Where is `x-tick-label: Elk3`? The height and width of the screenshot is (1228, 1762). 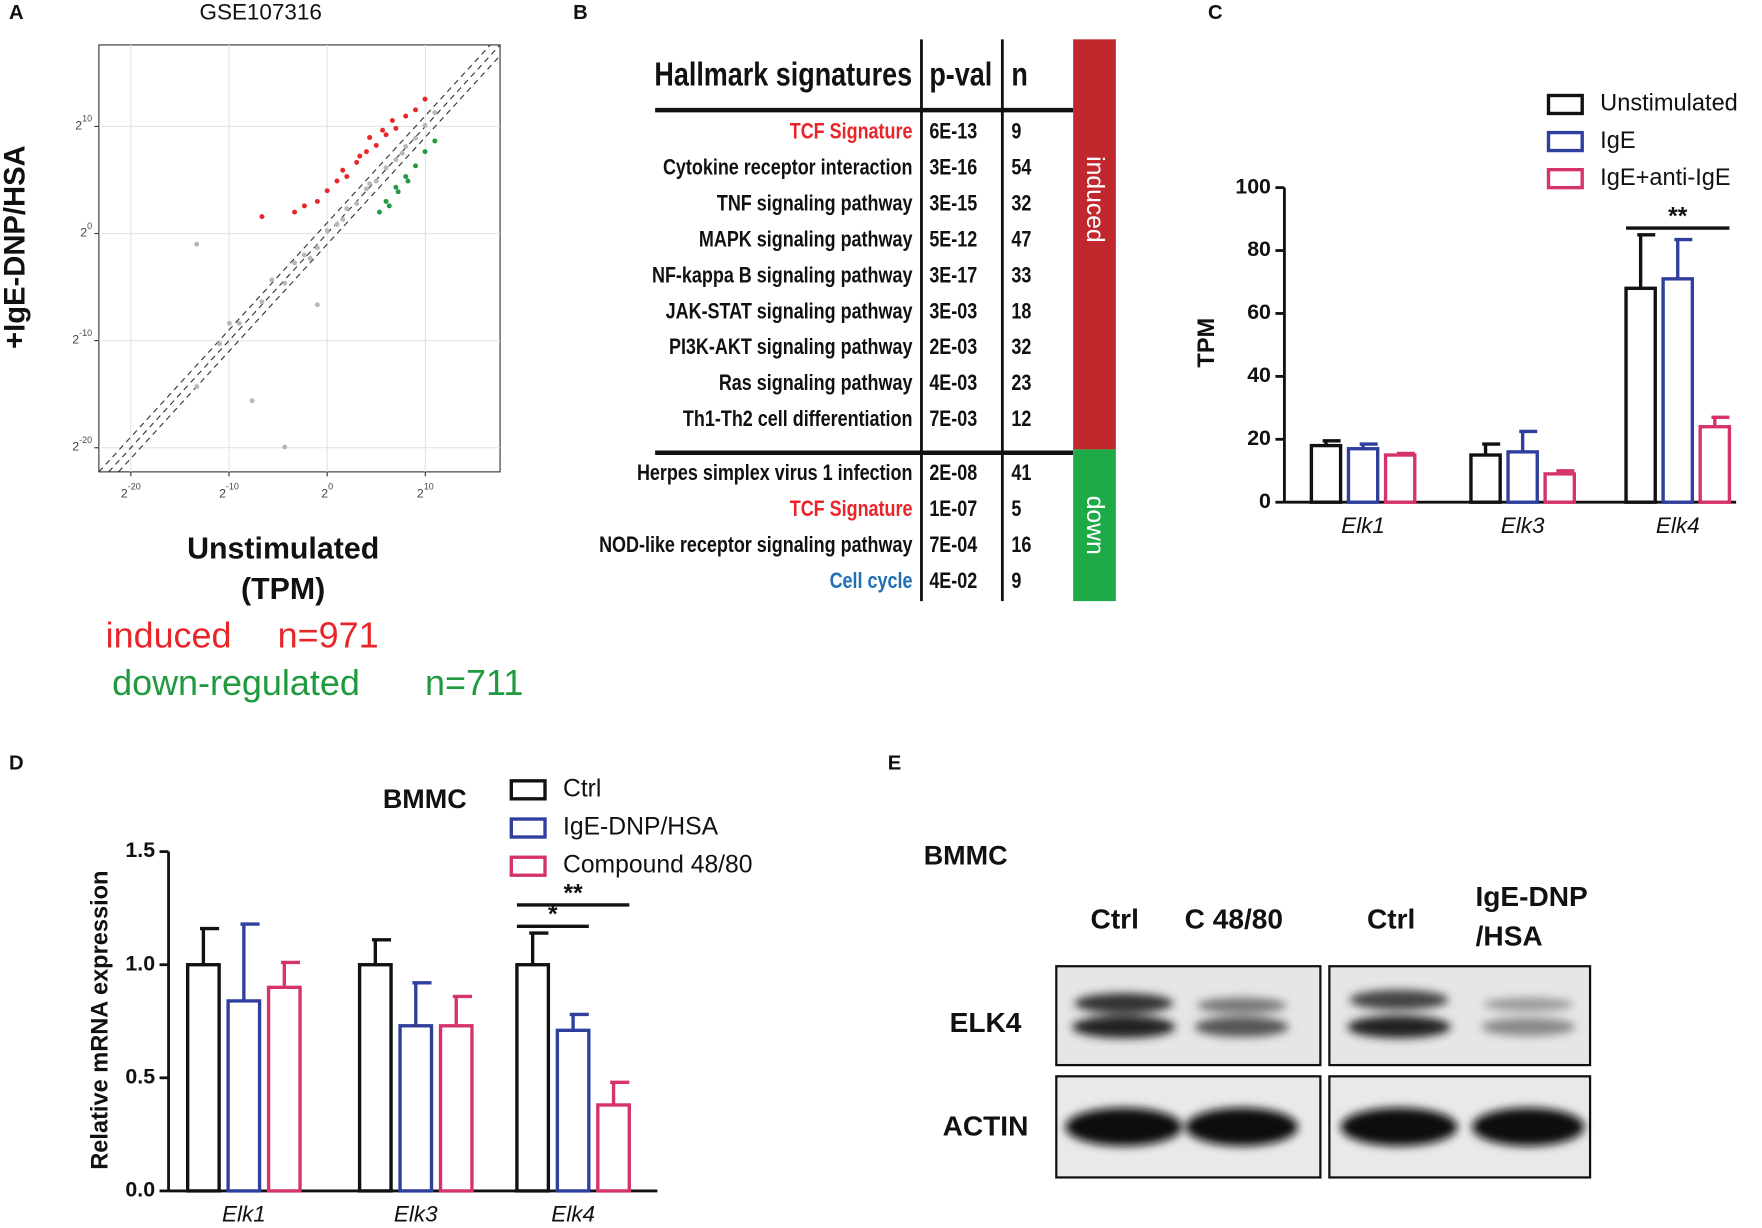
x-tick-label: Elk3 is located at coordinates (1523, 525).